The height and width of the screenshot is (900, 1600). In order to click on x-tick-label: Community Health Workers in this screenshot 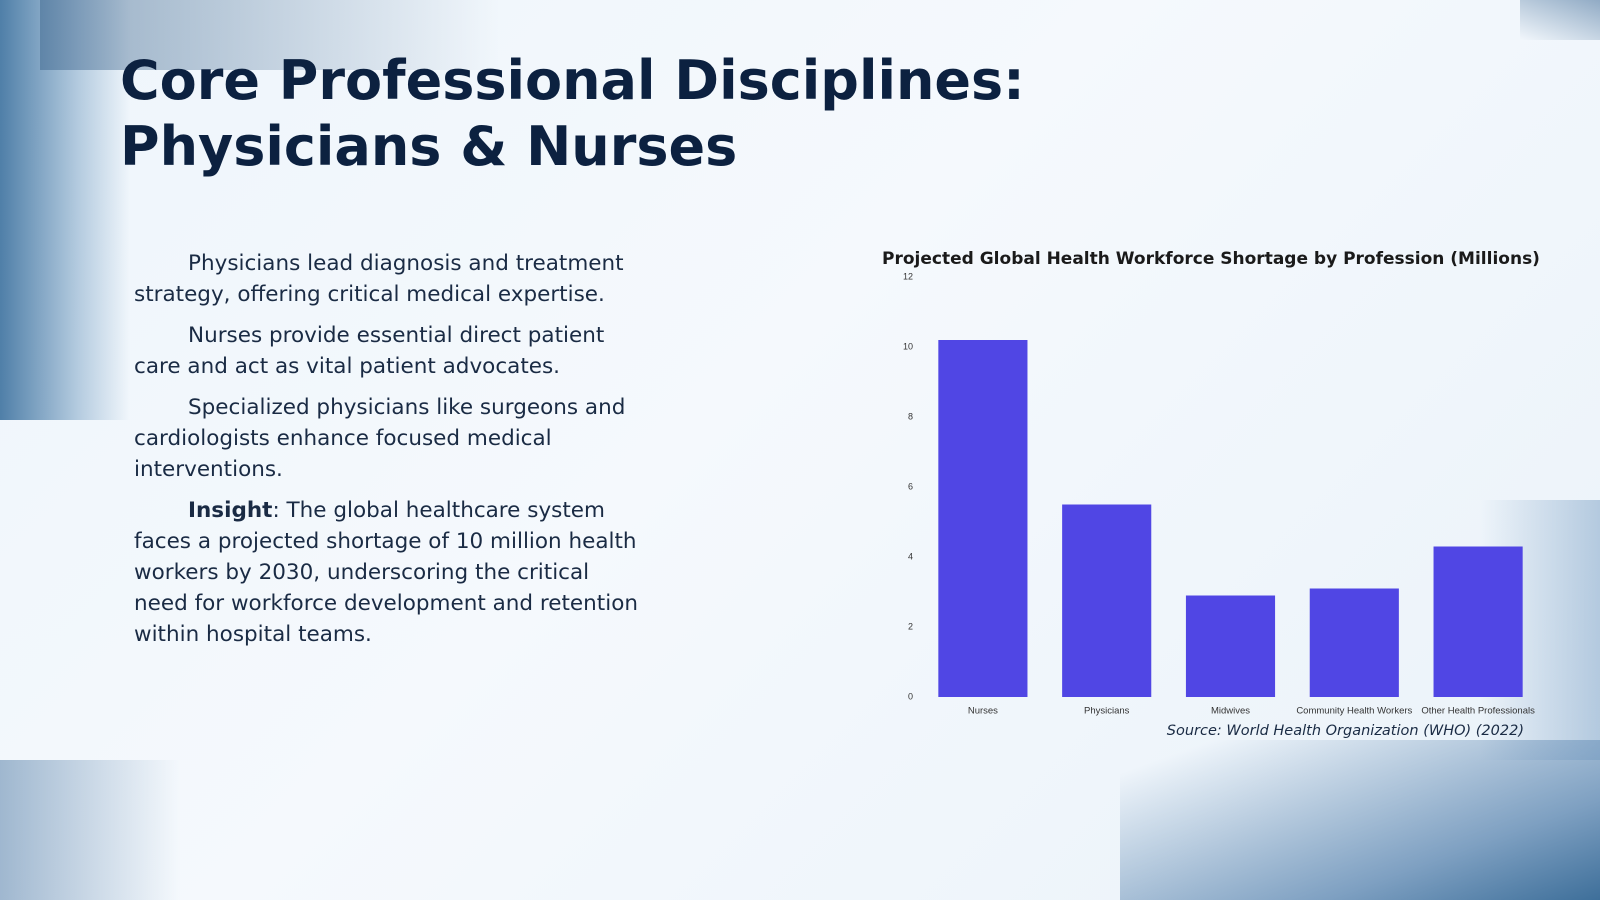, I will do `click(1354, 711)`.